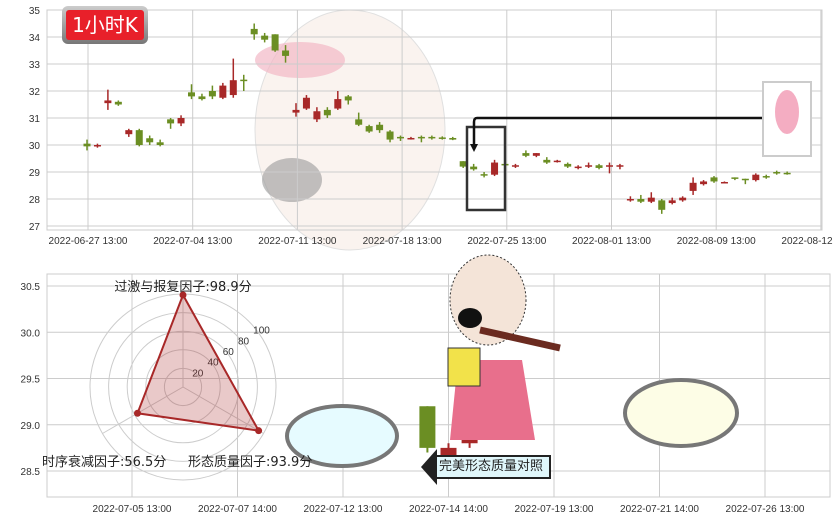  I want to click on highlight-box, so click(486, 168).